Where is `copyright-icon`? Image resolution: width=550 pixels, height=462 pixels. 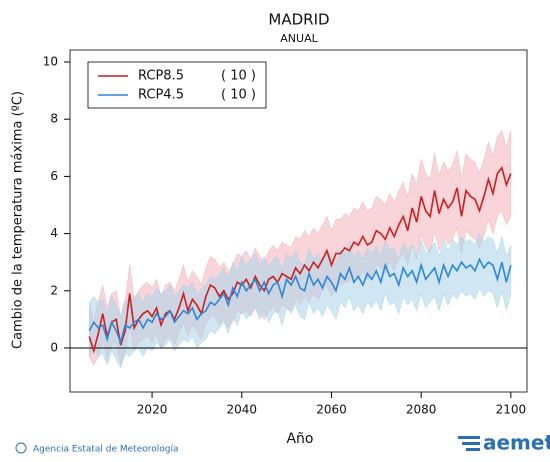
copyright-icon is located at coordinates (21, 448).